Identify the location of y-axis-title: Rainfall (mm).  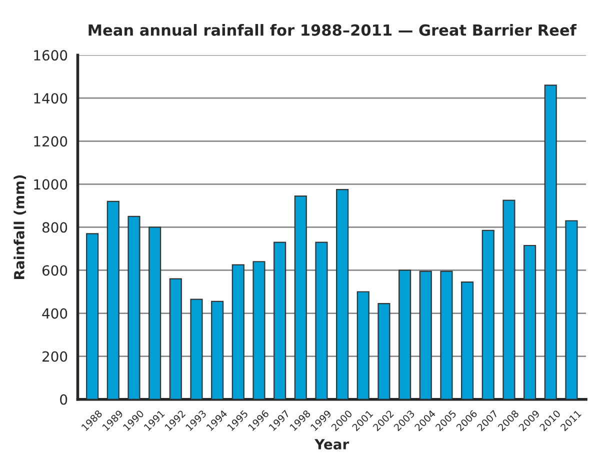
(20, 227).